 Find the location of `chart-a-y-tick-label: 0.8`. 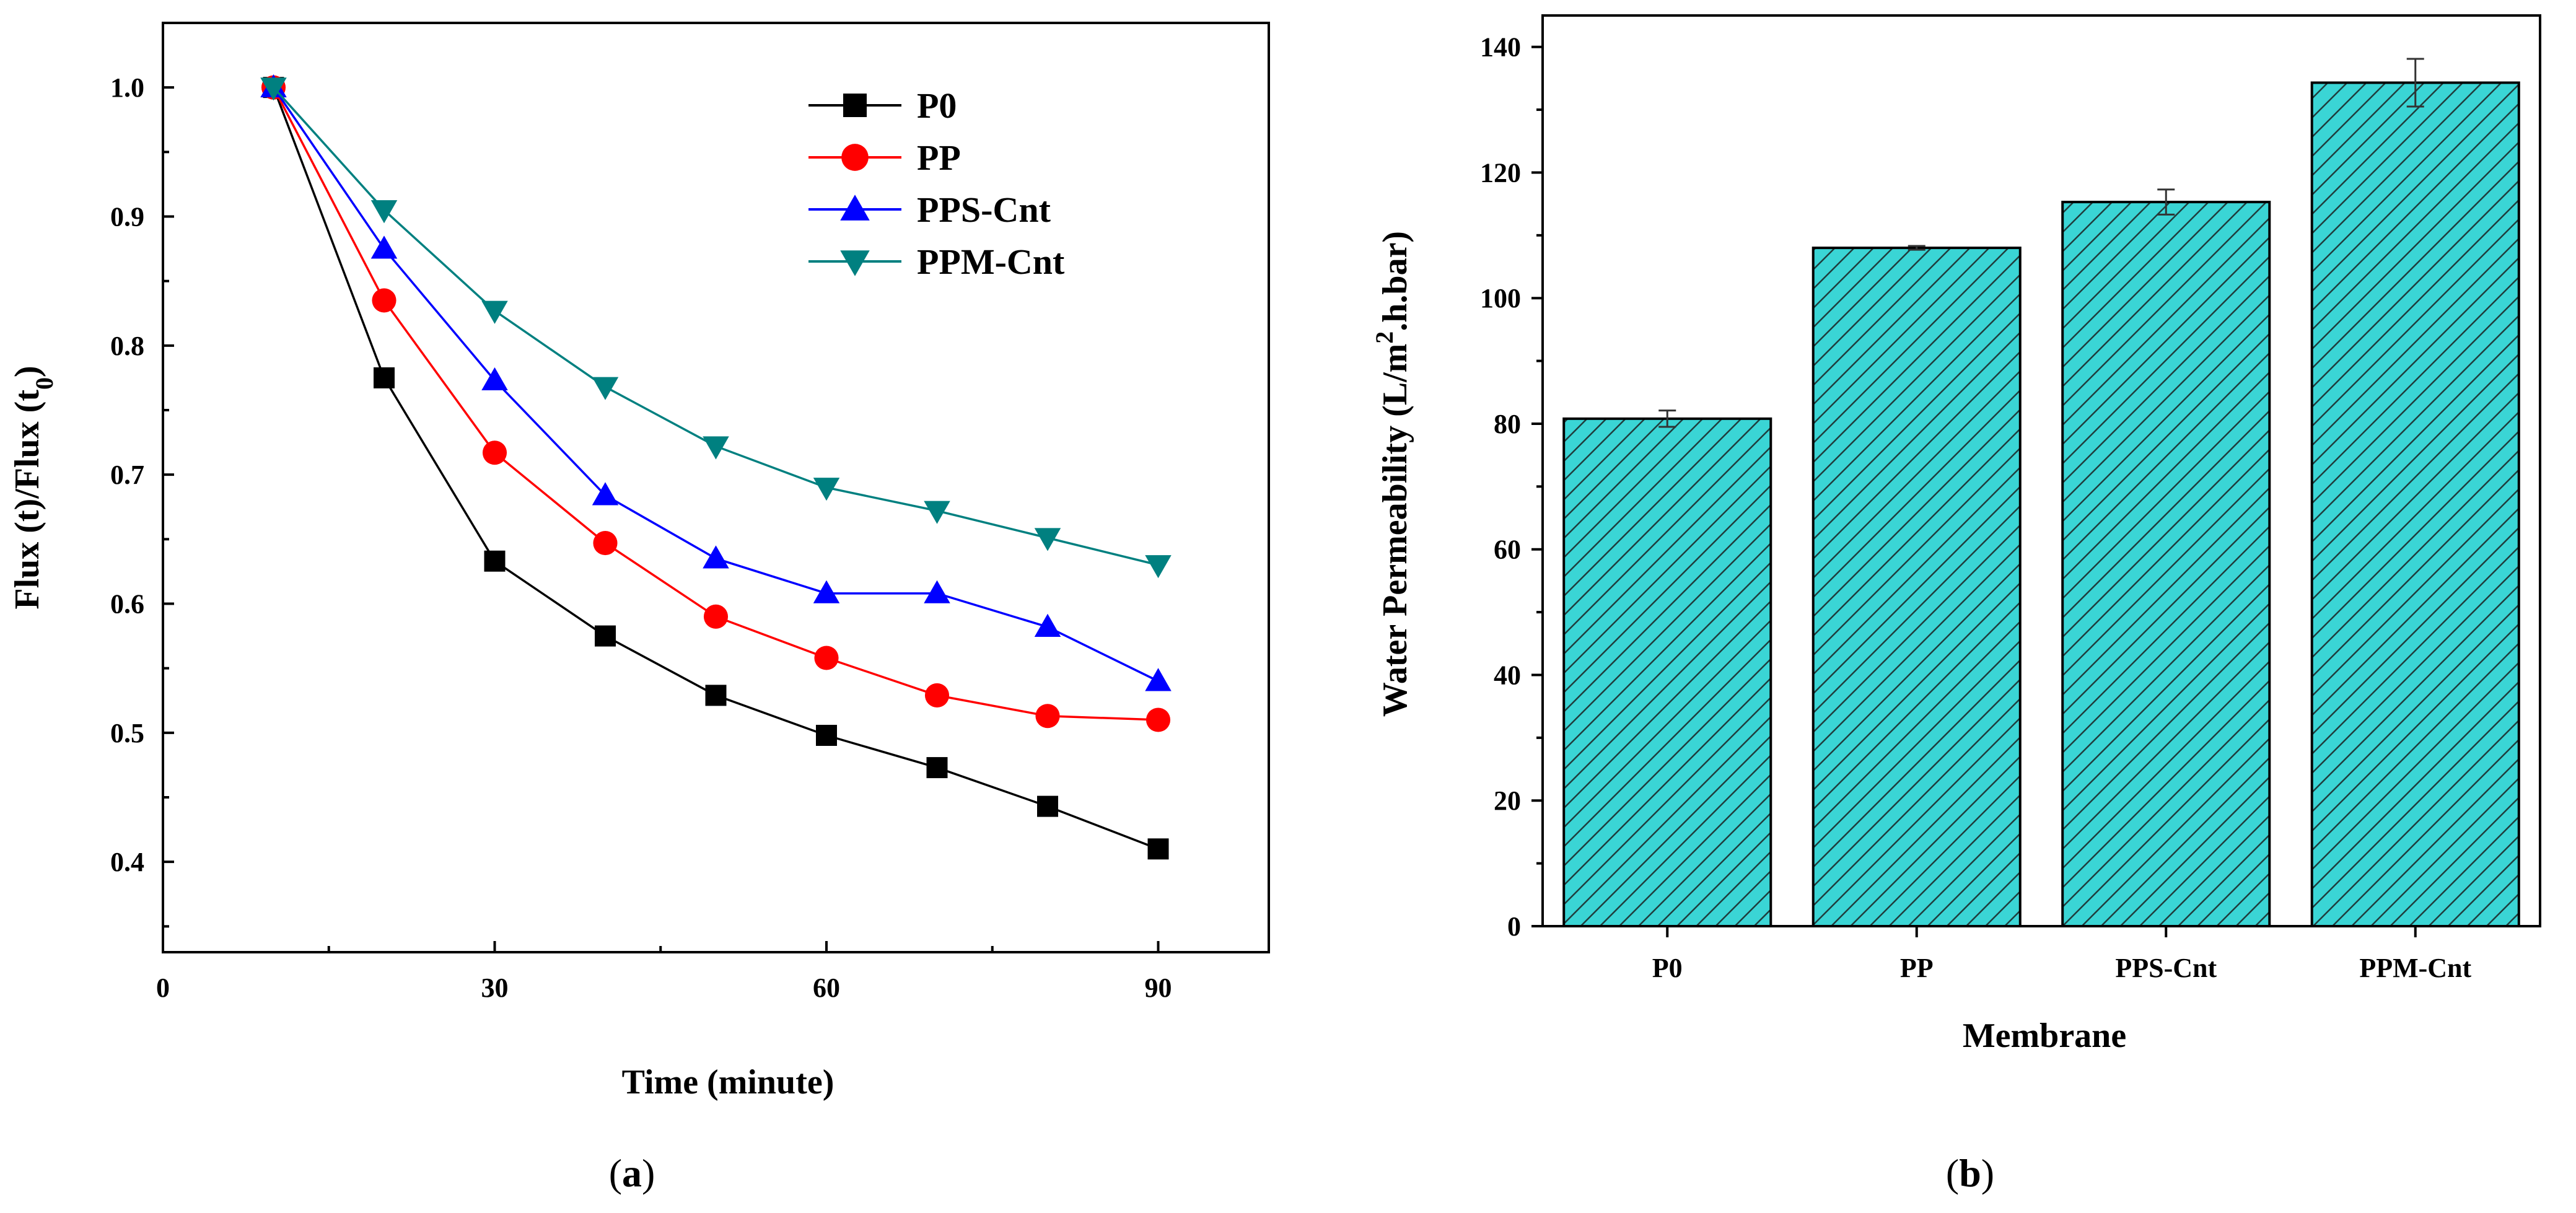

chart-a-y-tick-label: 0.8 is located at coordinates (127, 346).